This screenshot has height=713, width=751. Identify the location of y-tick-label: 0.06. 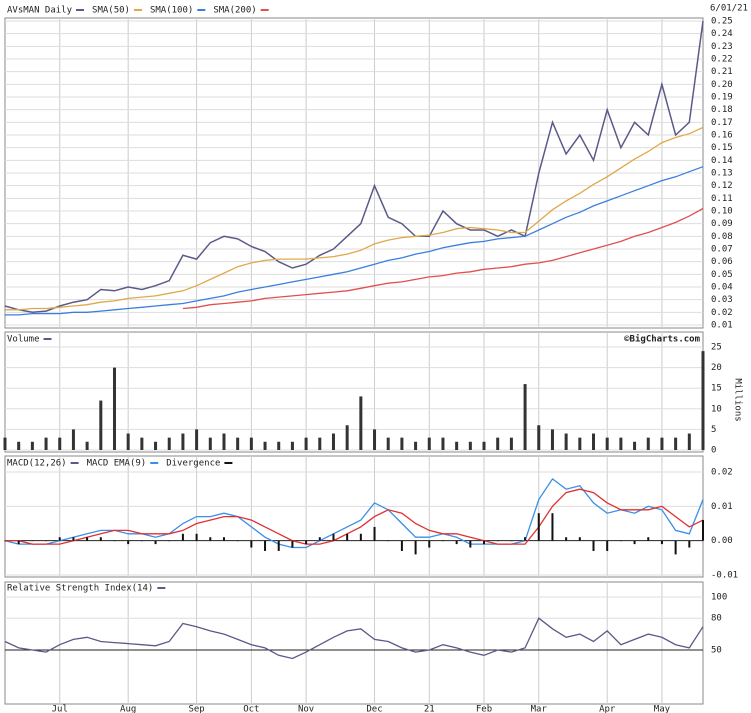
(722, 262).